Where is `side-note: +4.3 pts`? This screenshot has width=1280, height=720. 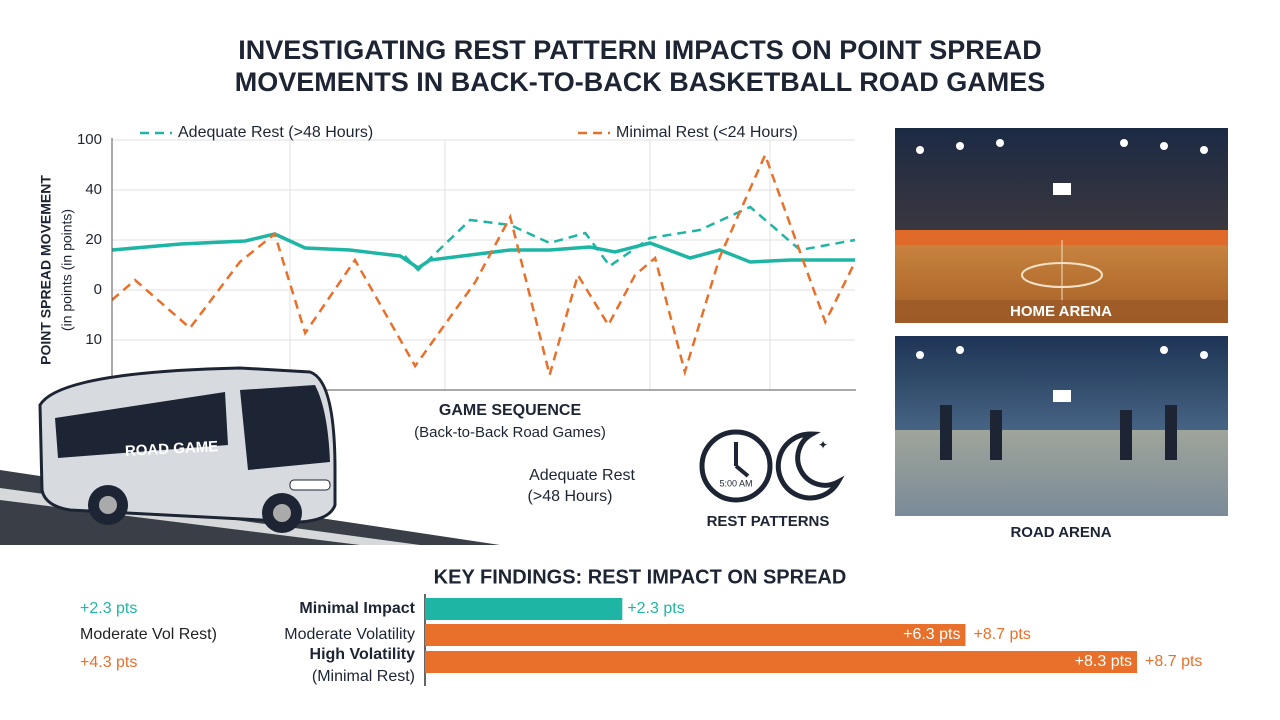 side-note: +4.3 pts is located at coordinates (108, 662).